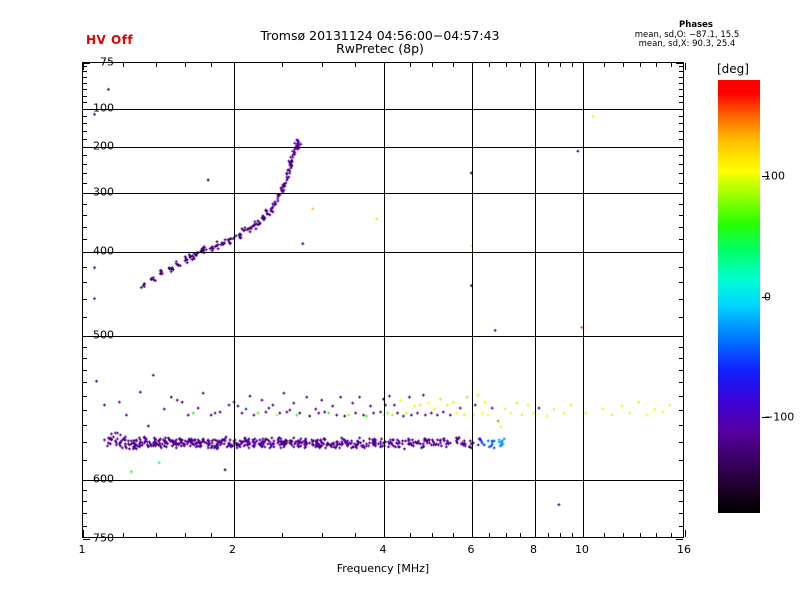 The image size is (800, 600). What do you see at coordinates (535, 300) in the screenshot?
I see `gridline-vertical` at bounding box center [535, 300].